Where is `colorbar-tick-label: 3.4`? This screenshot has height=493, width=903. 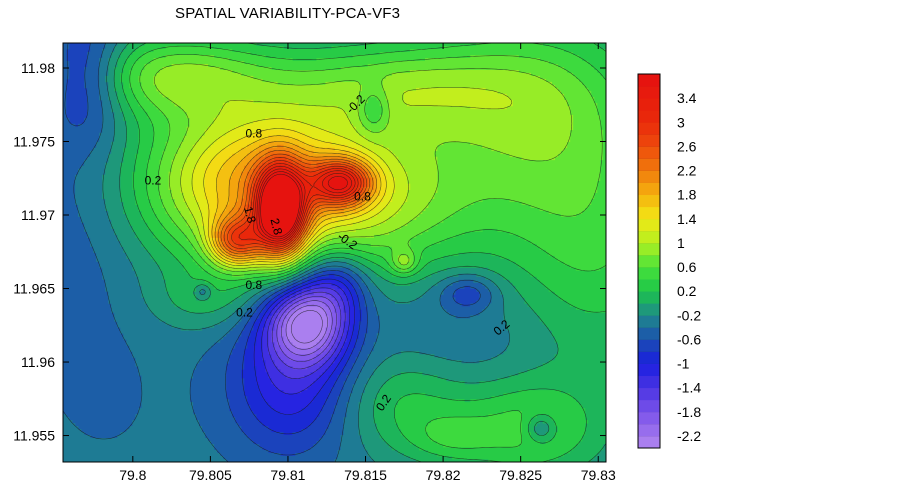 colorbar-tick-label: 3.4 is located at coordinates (687, 98).